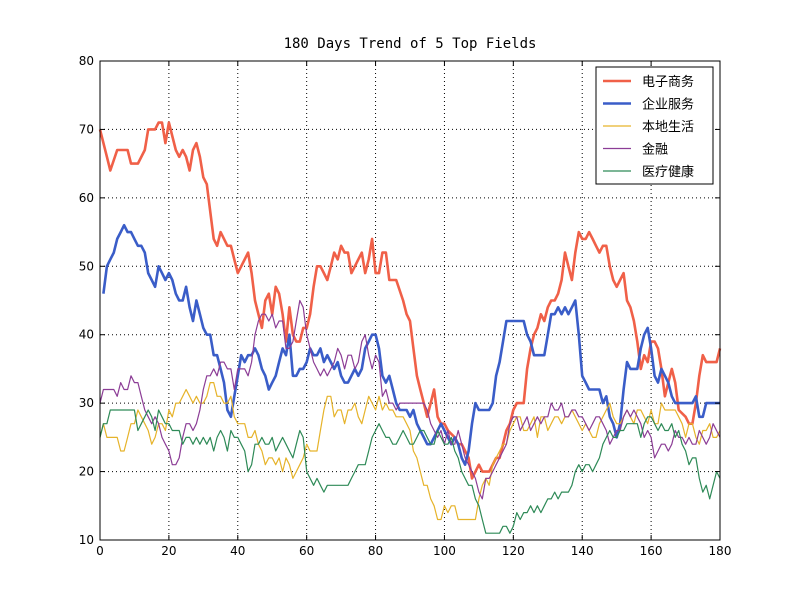 Image resolution: width=800 pixels, height=600 pixels. What do you see at coordinates (100, 551) in the screenshot?
I see `x-tick-label: 0` at bounding box center [100, 551].